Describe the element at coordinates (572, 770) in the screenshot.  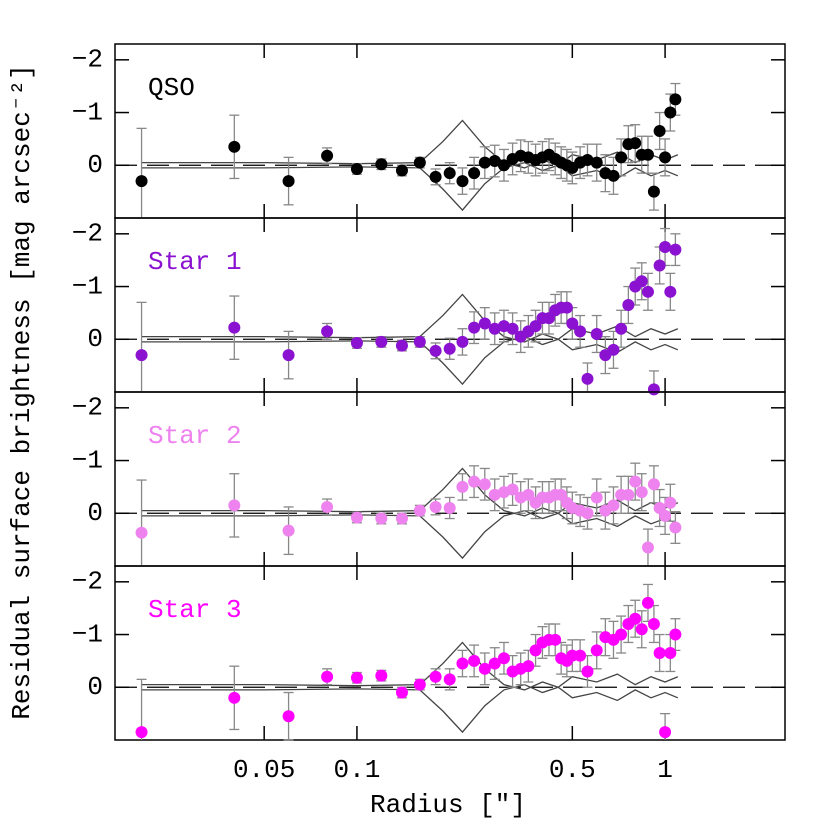
I see `x-tick-label: 0.5` at that location.